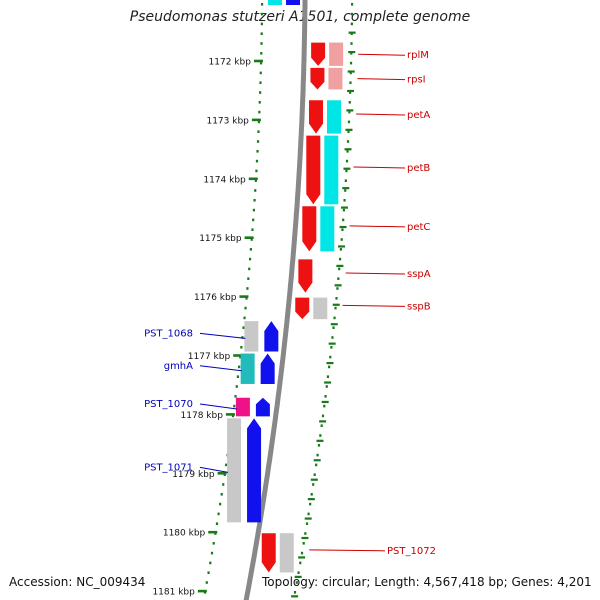 The width and height of the screenshot is (600, 600). I want to click on ruler-label: 1174 kbp, so click(224, 180).